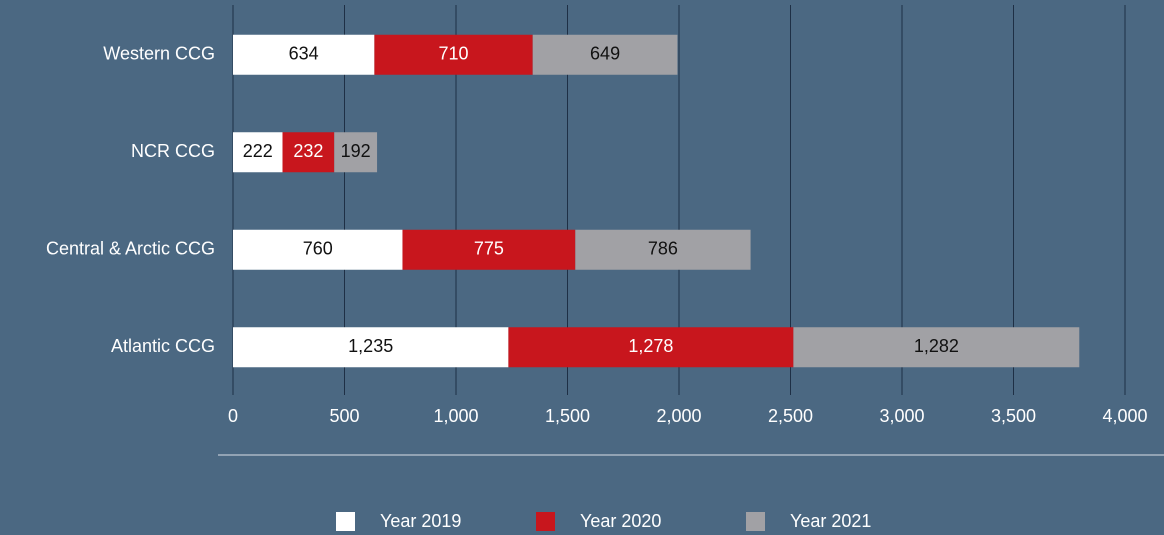  Describe the element at coordinates (790, 416) in the screenshot. I see `x-tick-label: 2,500` at that location.